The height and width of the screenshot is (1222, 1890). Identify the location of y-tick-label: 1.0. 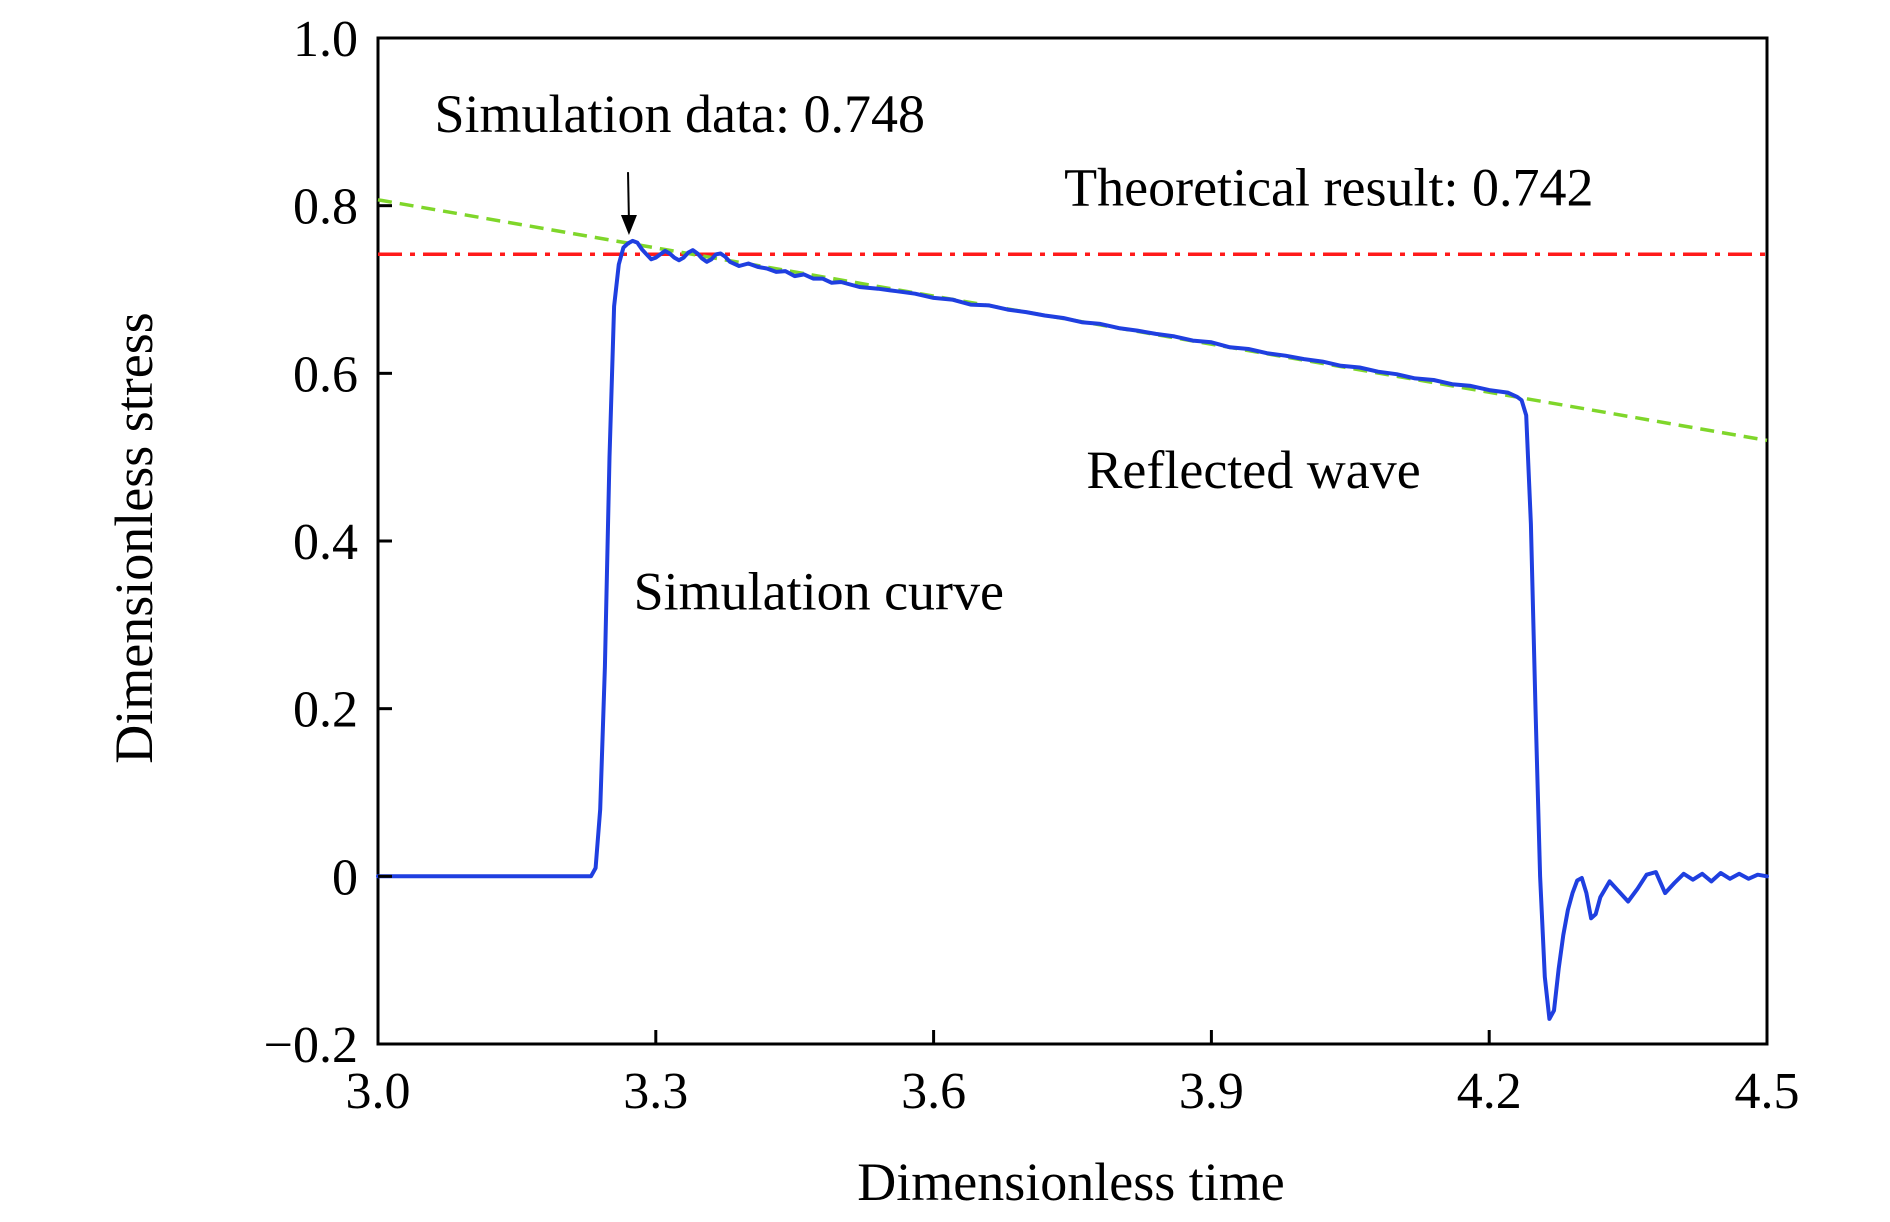
(325, 39).